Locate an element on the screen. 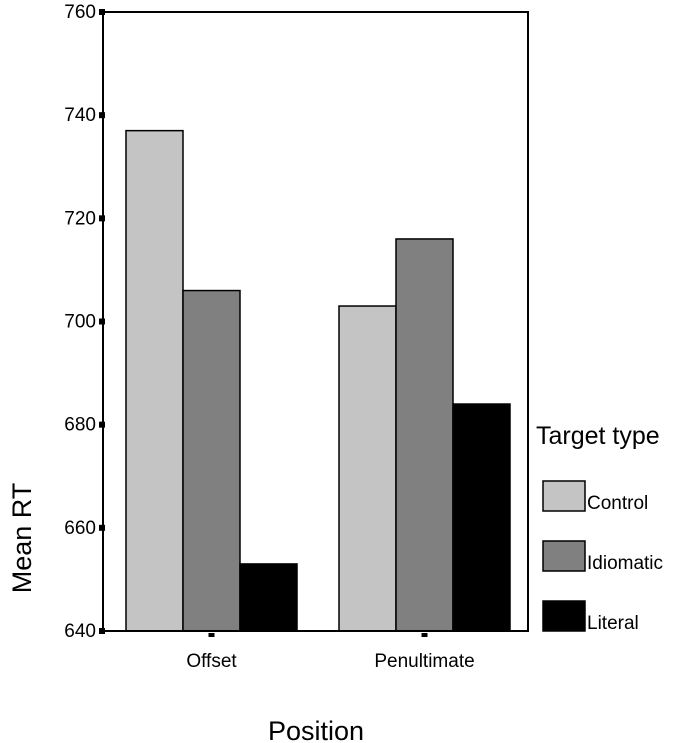 The height and width of the screenshot is (743, 681). x-axis-title: Position is located at coordinates (316, 729).